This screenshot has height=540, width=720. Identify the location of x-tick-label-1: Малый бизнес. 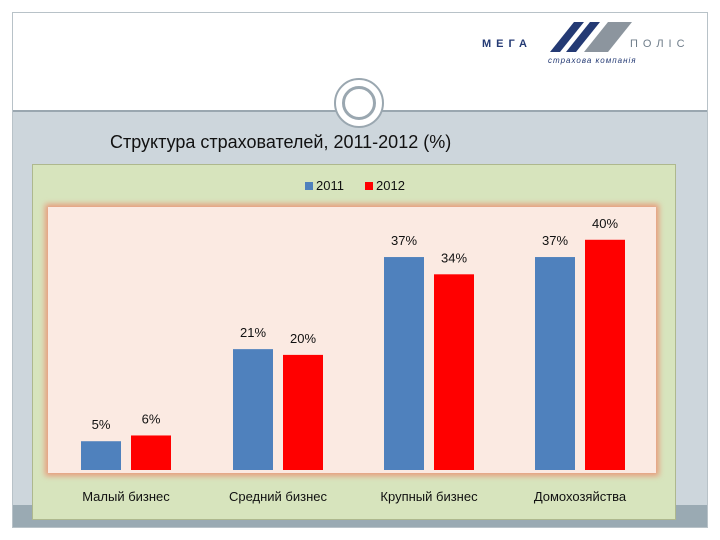
(126, 496).